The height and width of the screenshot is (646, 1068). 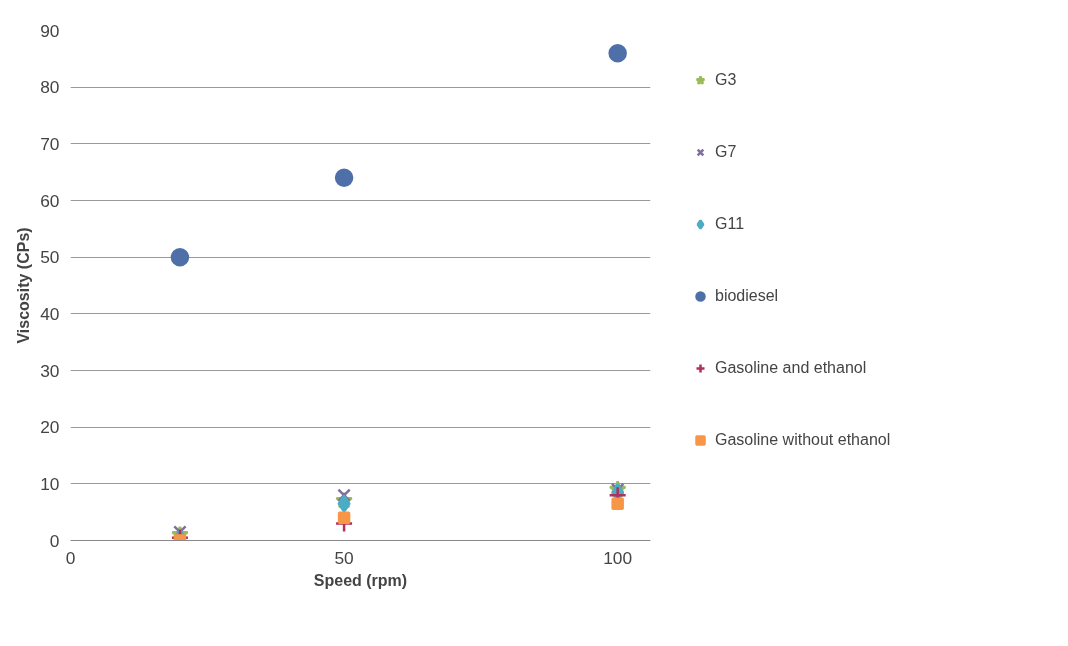 I want to click on y-tick-label: 10, so click(x=50, y=483).